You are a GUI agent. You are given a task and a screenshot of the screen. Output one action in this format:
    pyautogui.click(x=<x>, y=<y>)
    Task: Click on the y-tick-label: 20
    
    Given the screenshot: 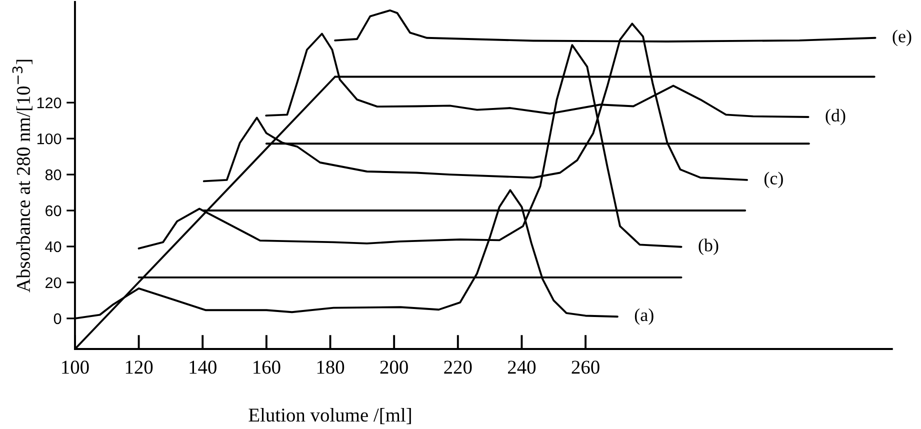 What is the action you would take?
    pyautogui.click(x=54, y=282)
    